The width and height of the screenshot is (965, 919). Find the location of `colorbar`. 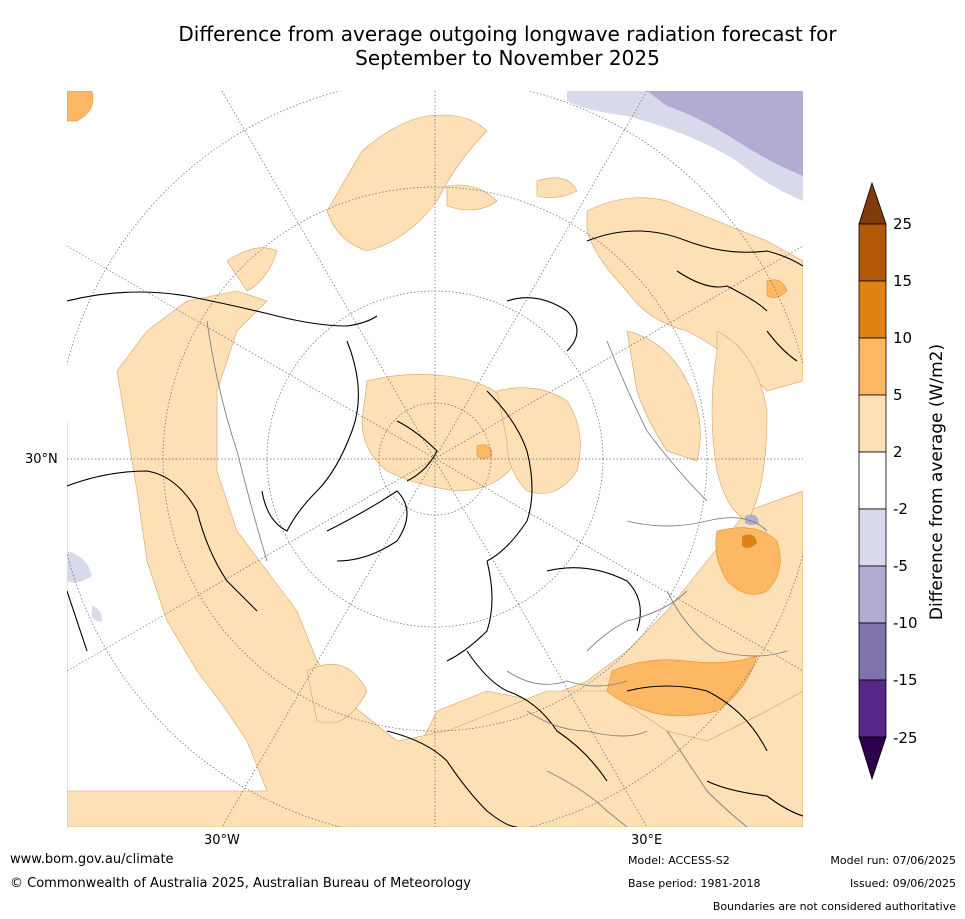

colorbar is located at coordinates (872, 481).